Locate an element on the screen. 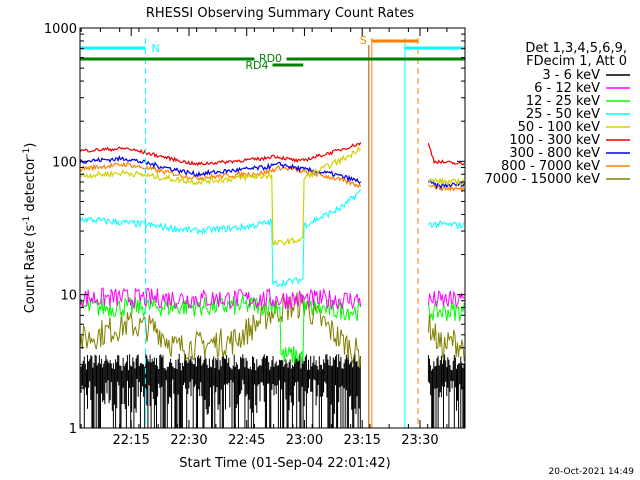 This screenshot has height=480, width=640. timestamp: 20-Oct-2021 14:49 is located at coordinates (592, 472).